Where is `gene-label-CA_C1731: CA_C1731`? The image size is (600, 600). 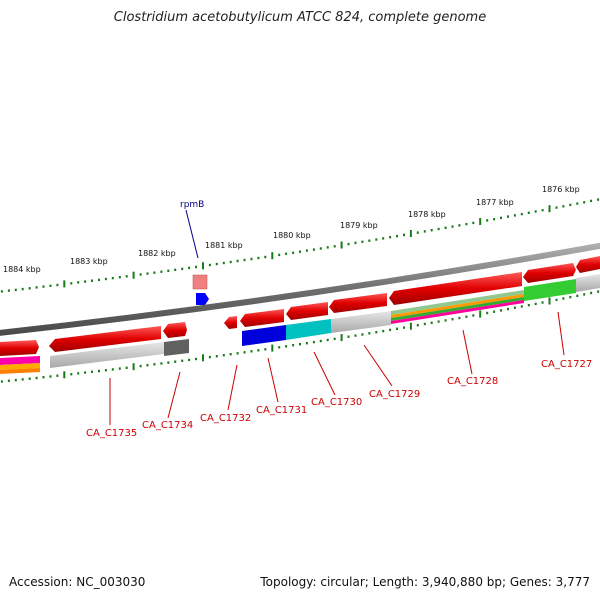
gene-label-CA_C1731: CA_C1731 is located at coordinates (281, 410).